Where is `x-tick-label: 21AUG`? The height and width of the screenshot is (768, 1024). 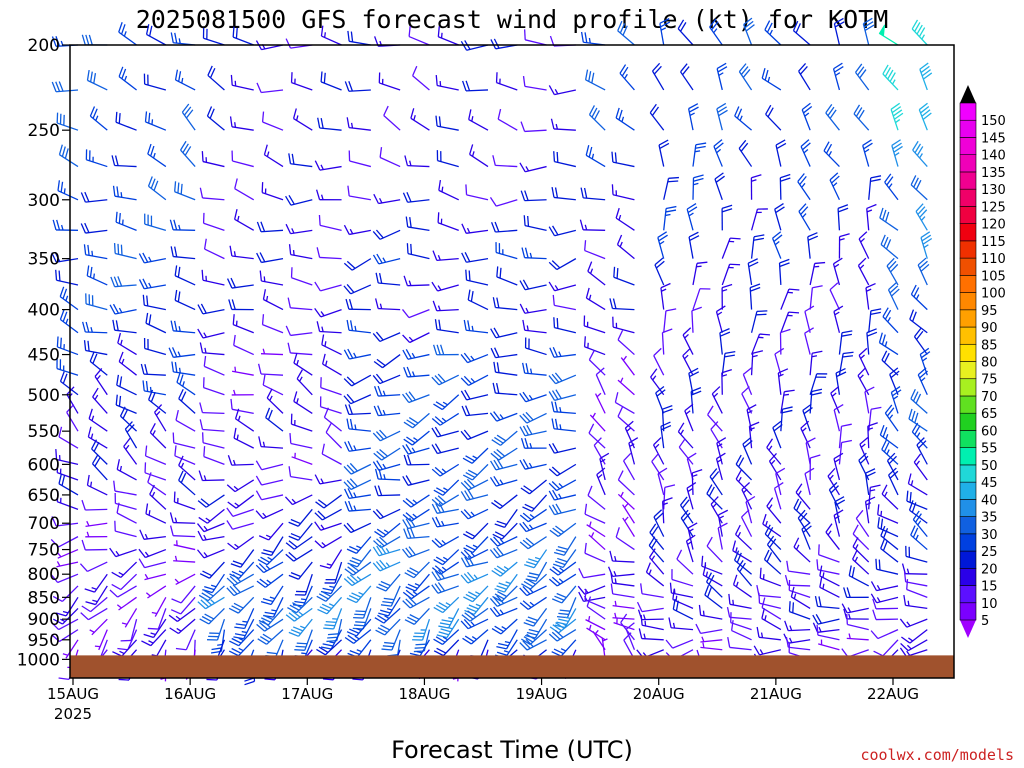
x-tick-label: 21AUG is located at coordinates (776, 694).